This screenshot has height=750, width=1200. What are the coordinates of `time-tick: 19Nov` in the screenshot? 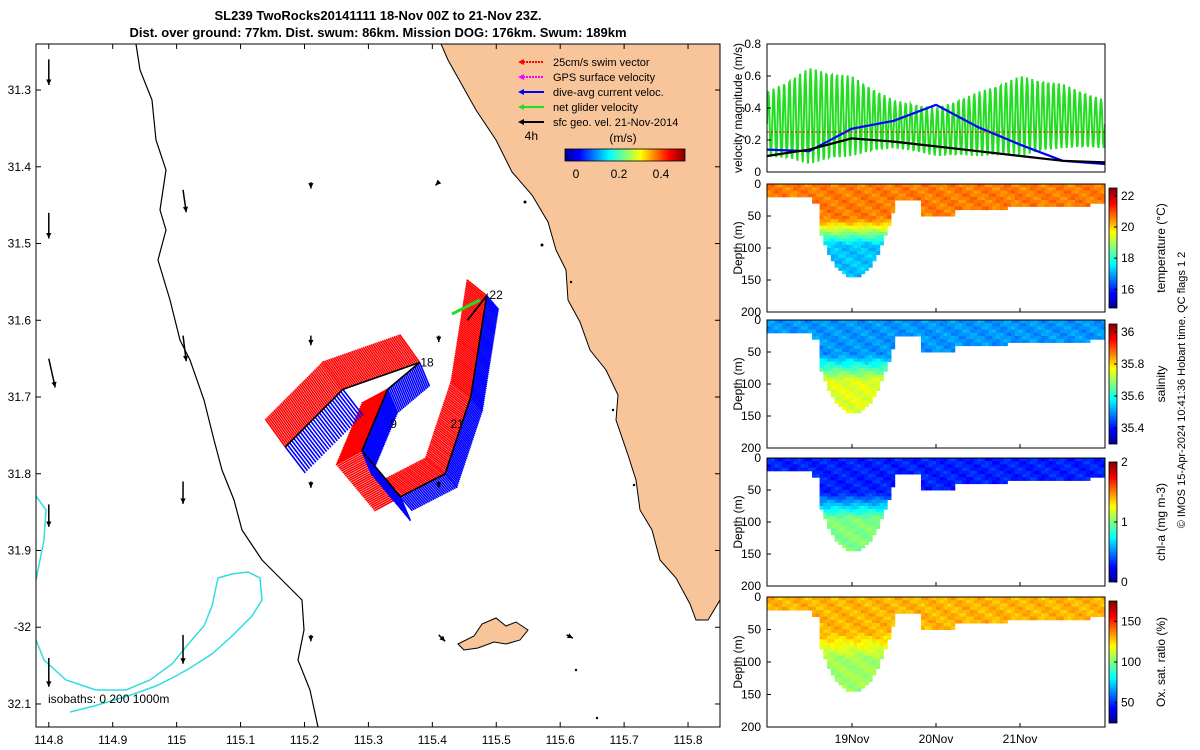 It's located at (852, 739).